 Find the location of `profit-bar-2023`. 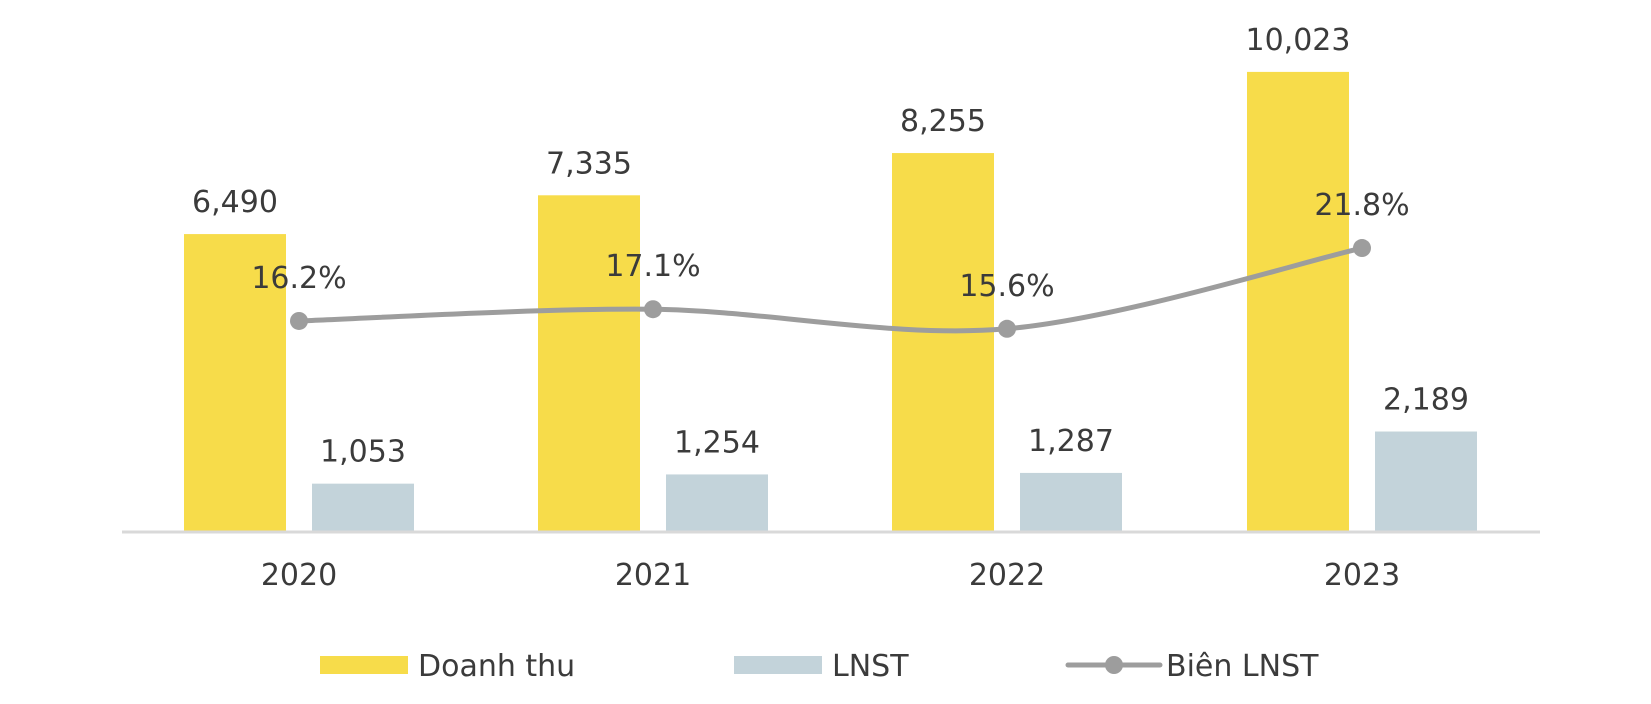

profit-bar-2023 is located at coordinates (1426, 481).